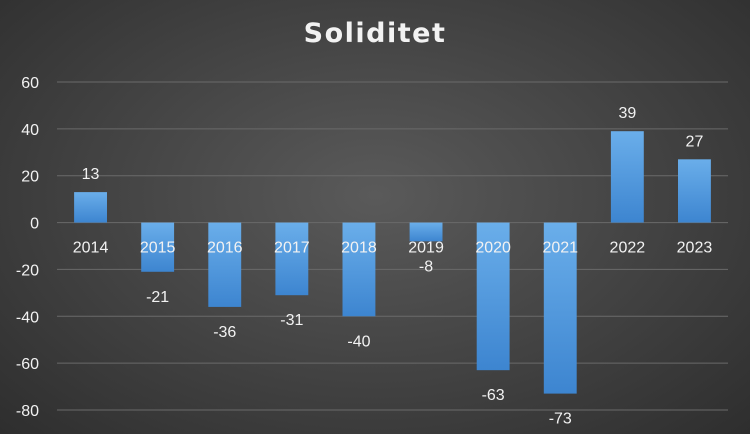 Image resolution: width=750 pixels, height=434 pixels. I want to click on data-label: -73, so click(560, 419).